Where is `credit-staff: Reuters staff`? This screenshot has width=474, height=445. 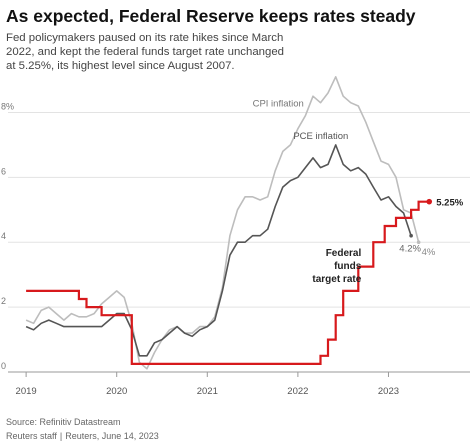 credit-staff: Reuters staff is located at coordinates (31, 436).